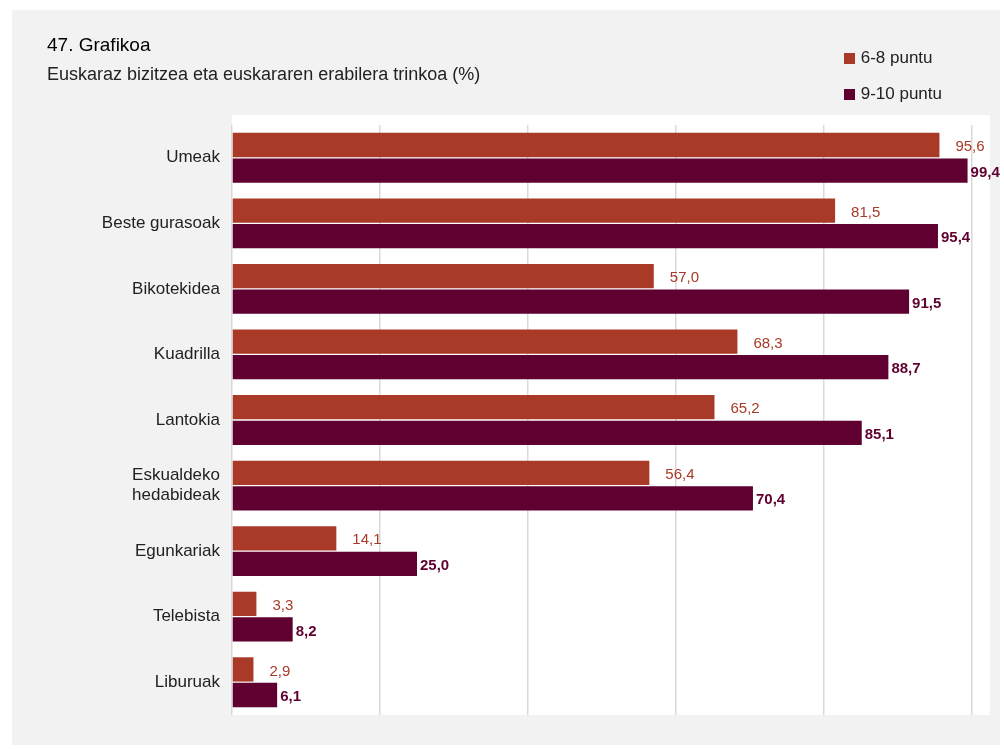  I want to click on y-tick-label: Egunkariak, so click(177, 550).